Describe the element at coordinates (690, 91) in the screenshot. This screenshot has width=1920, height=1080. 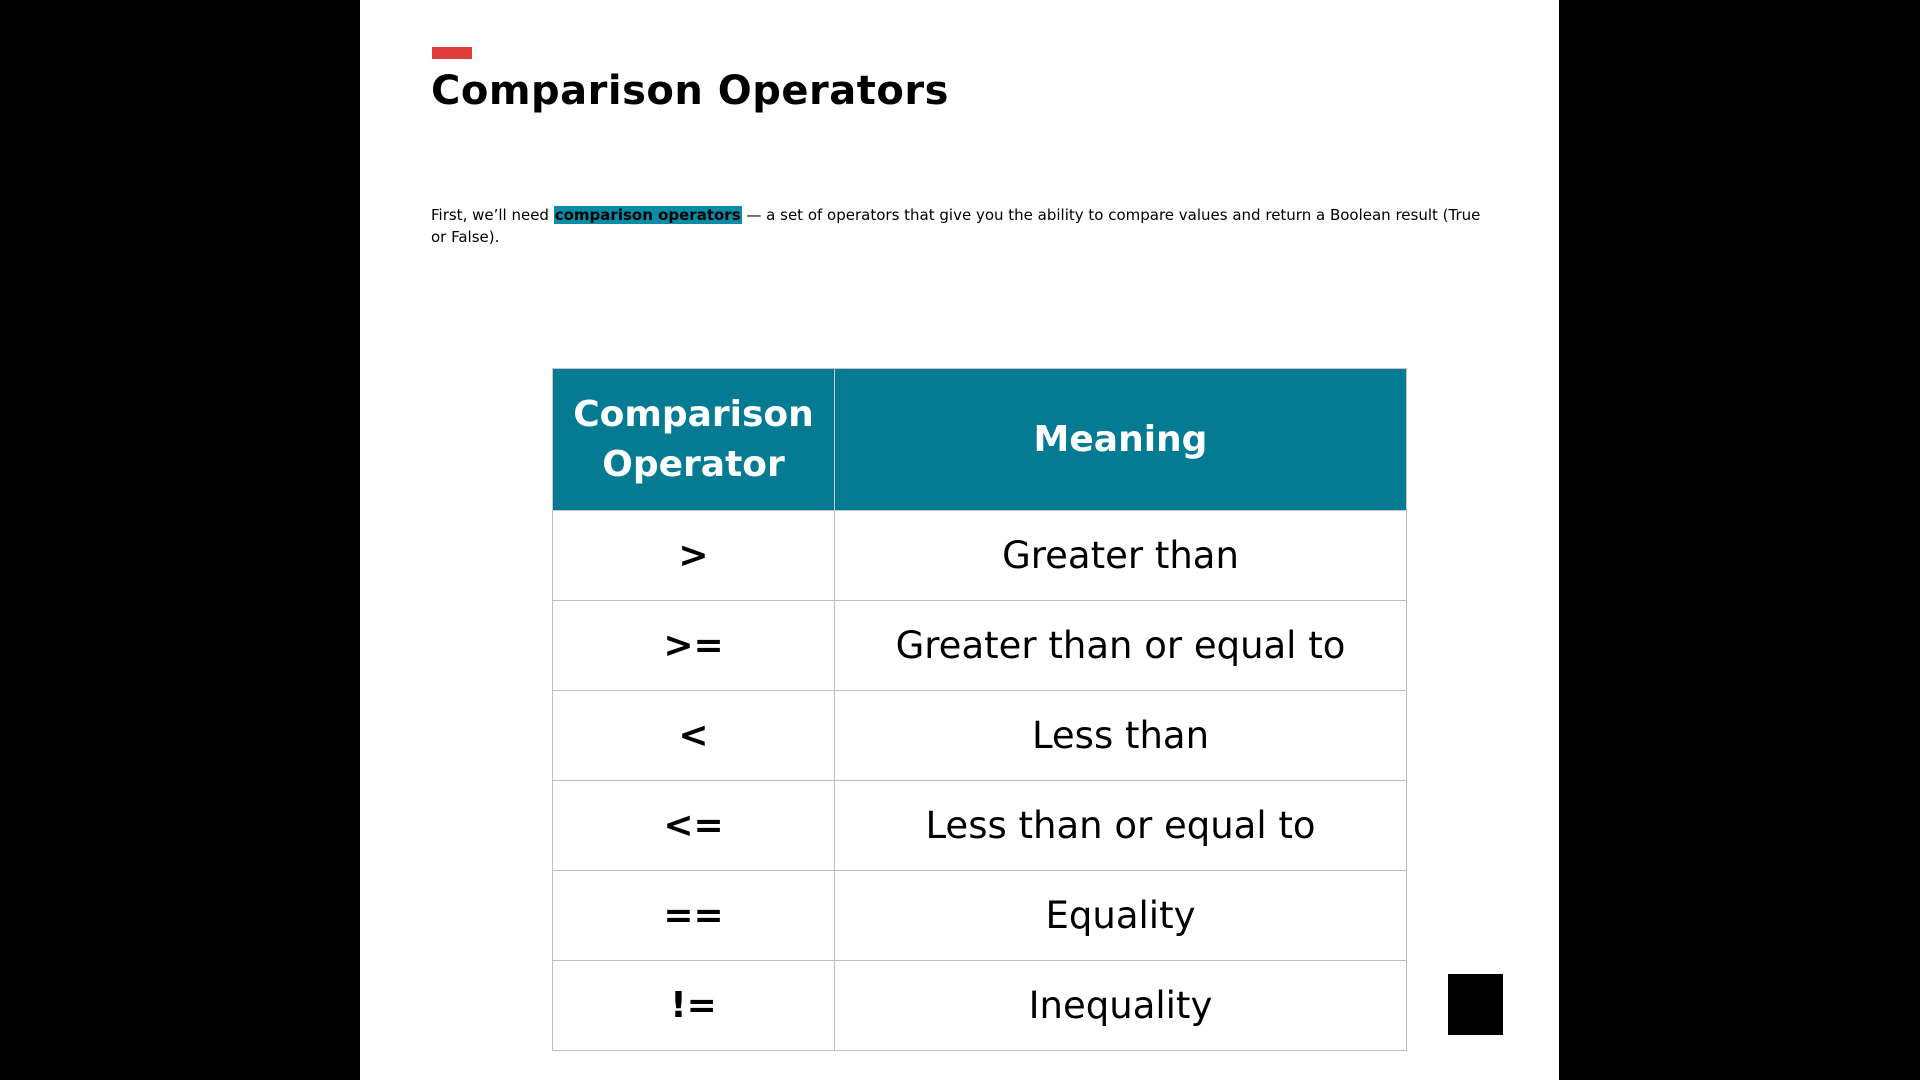
I see `slide-title: Comparison Operators` at that location.